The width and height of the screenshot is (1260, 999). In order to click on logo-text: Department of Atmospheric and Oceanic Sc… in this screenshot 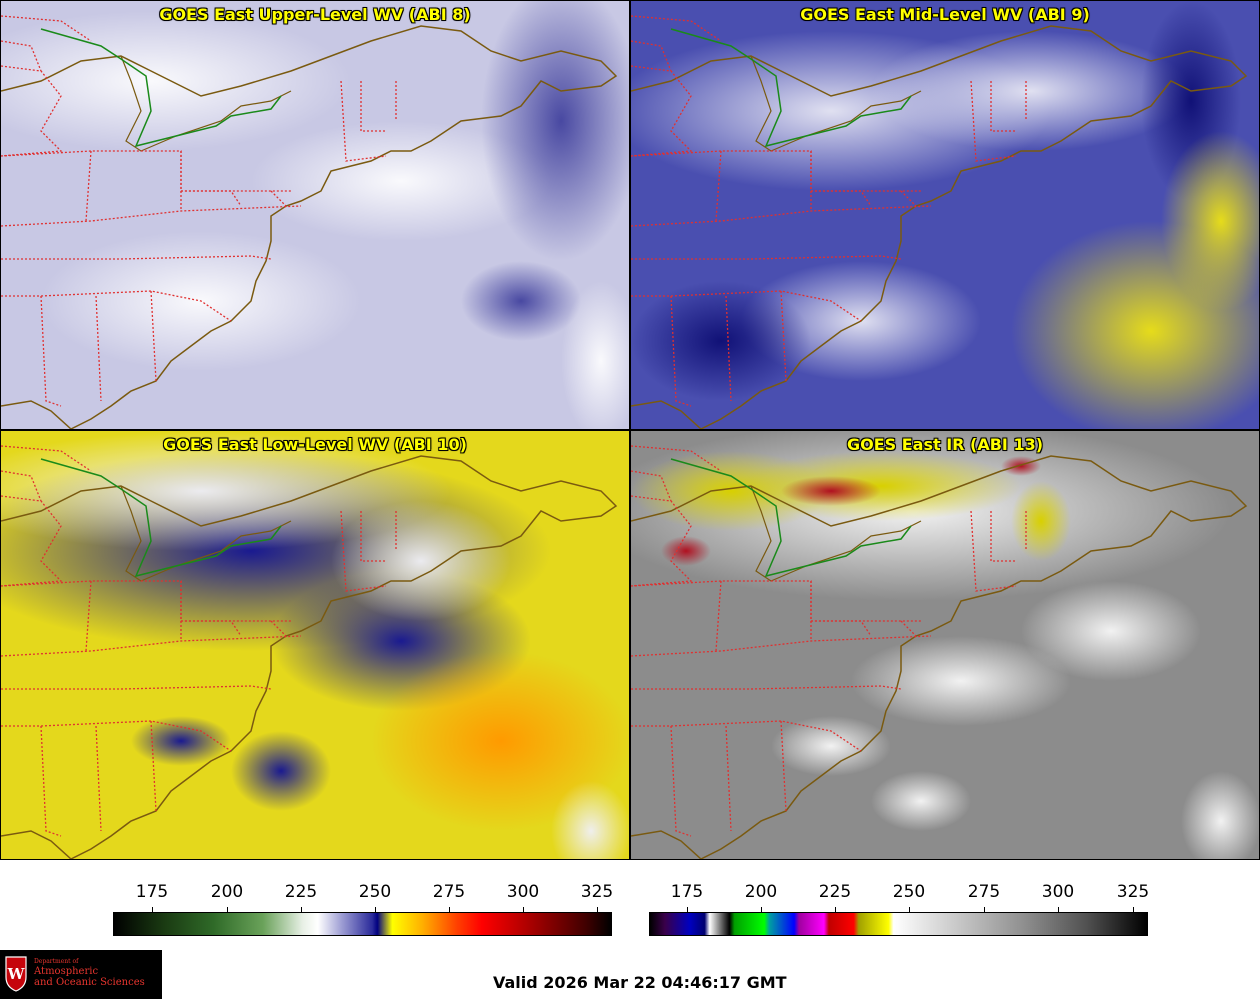, I will do `click(89, 973)`.